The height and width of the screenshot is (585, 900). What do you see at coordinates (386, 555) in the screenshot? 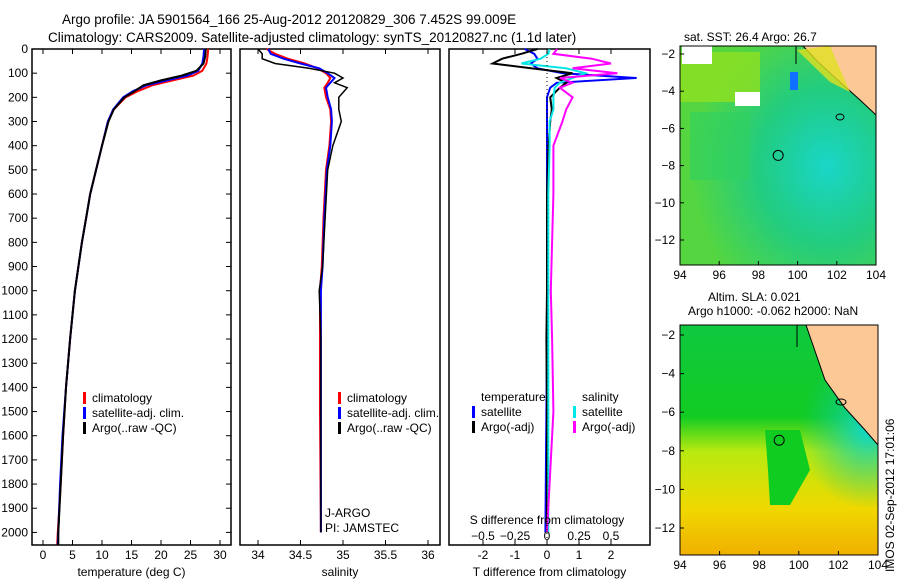
I see `x-tick-label: 35.5` at bounding box center [386, 555].